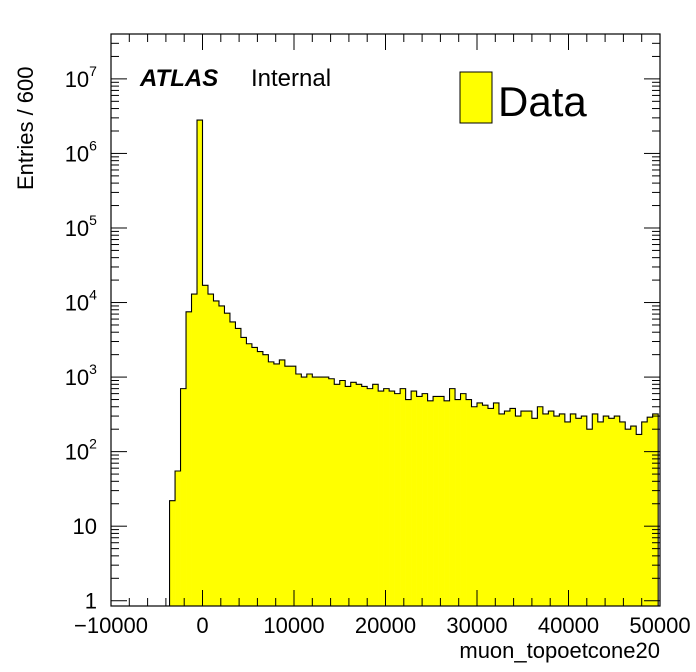  What do you see at coordinates (81, 226) in the screenshot?
I see `y-tick-label: 10⁵` at bounding box center [81, 226].